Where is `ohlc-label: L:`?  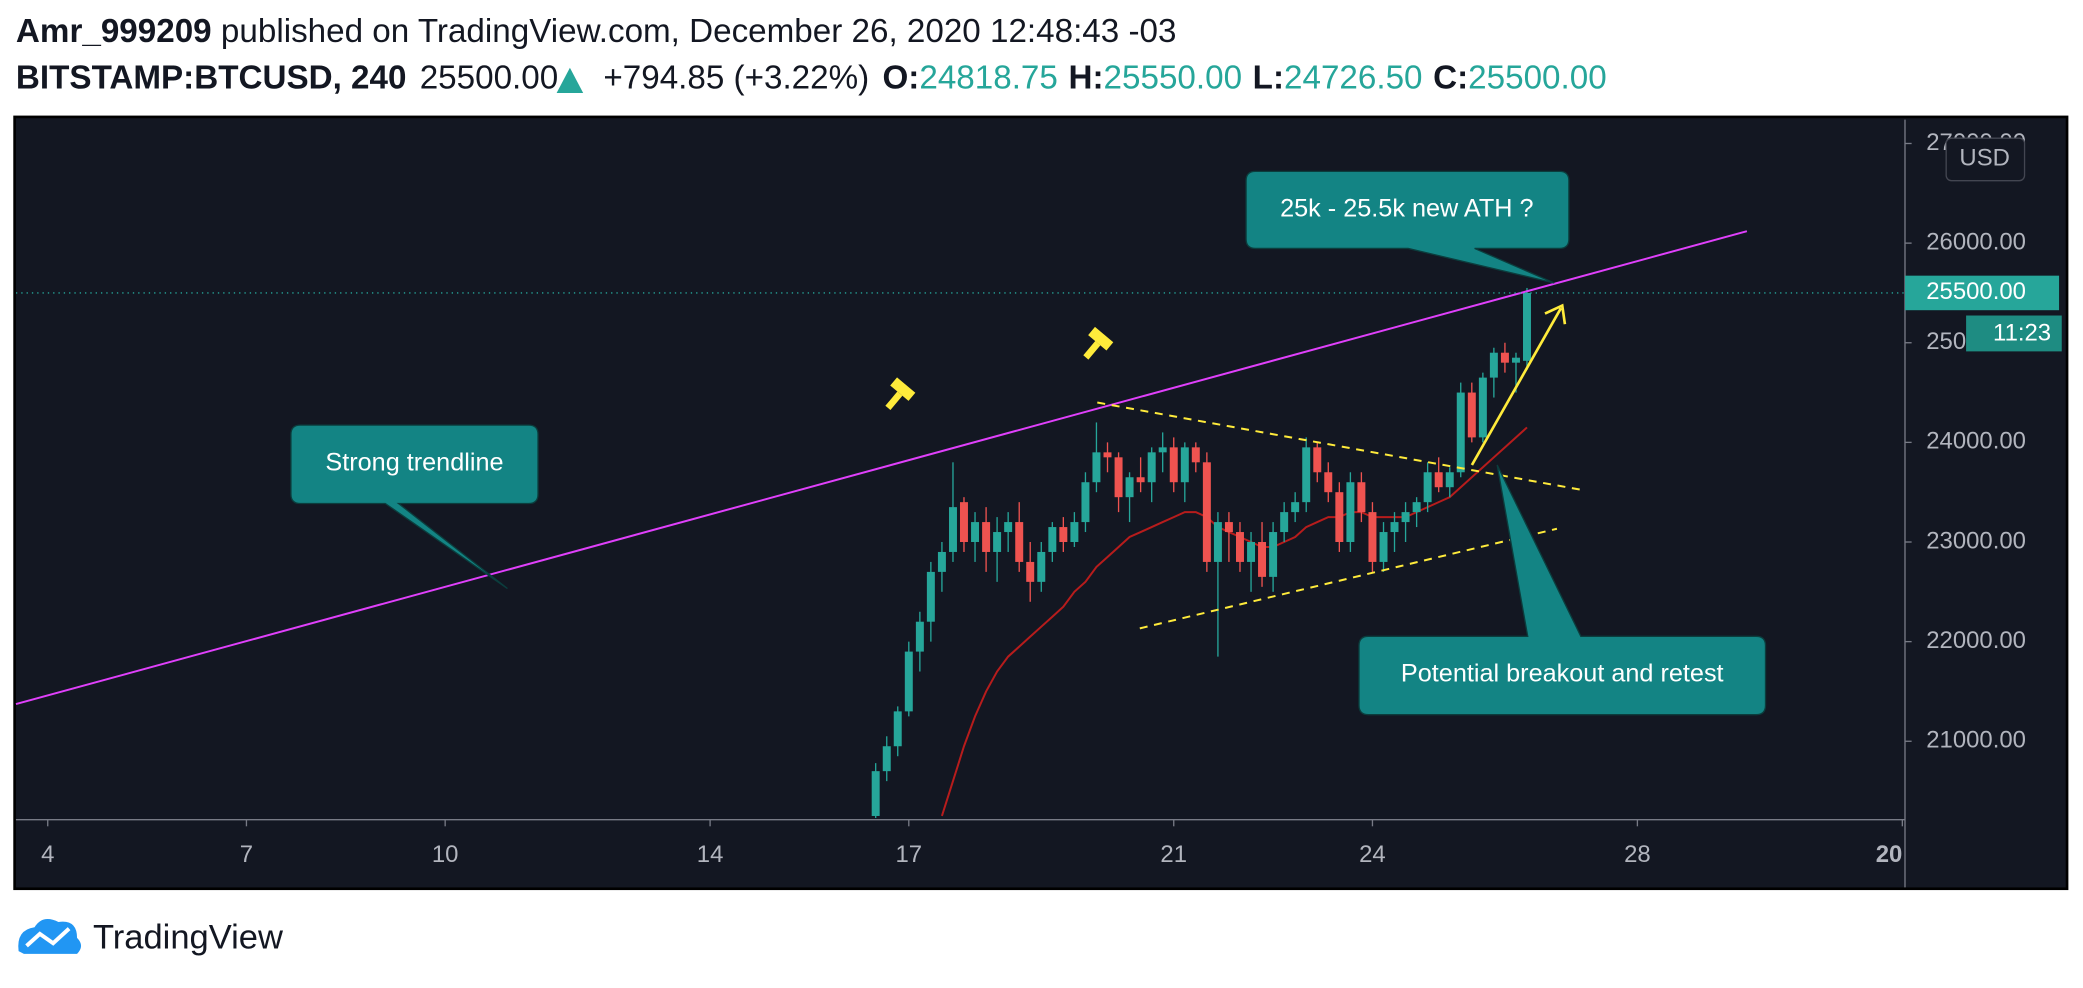
ohlc-label: L: is located at coordinates (1268, 77).